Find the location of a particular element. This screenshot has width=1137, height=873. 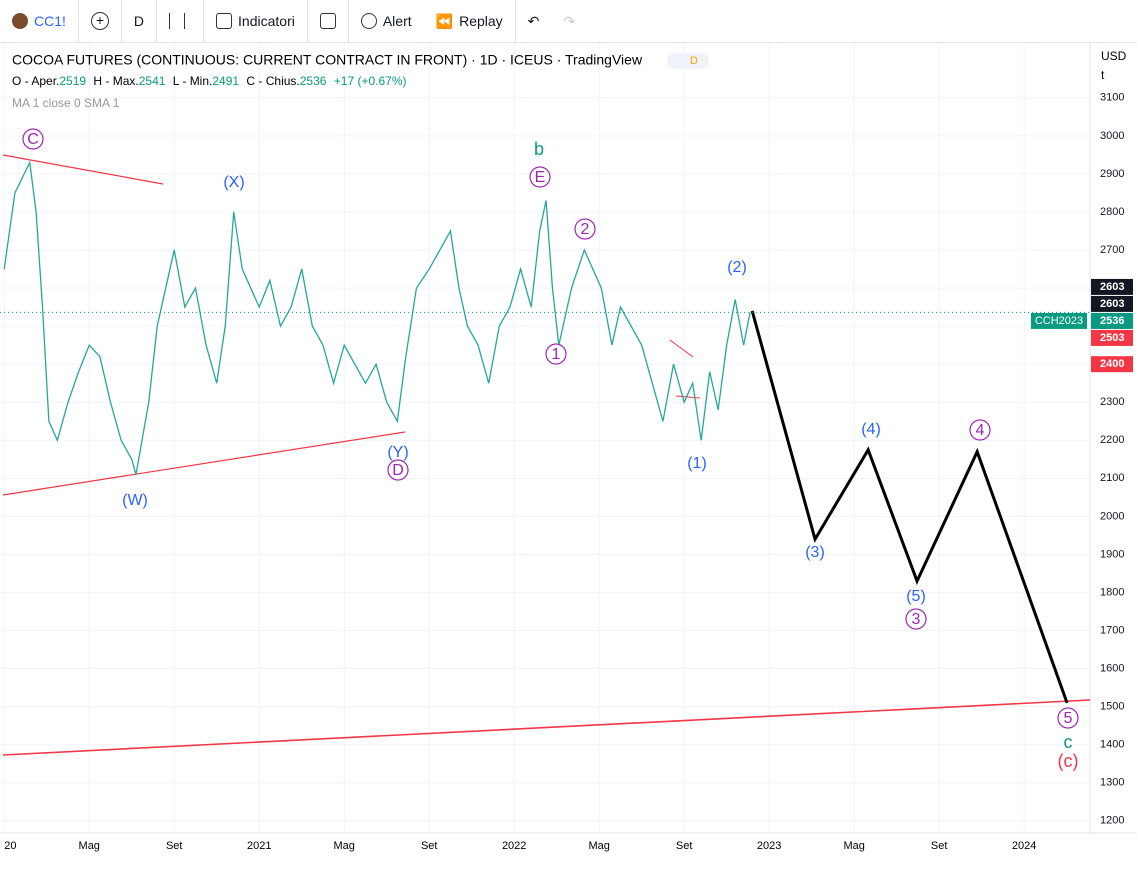

wave-label: 4 is located at coordinates (980, 430).